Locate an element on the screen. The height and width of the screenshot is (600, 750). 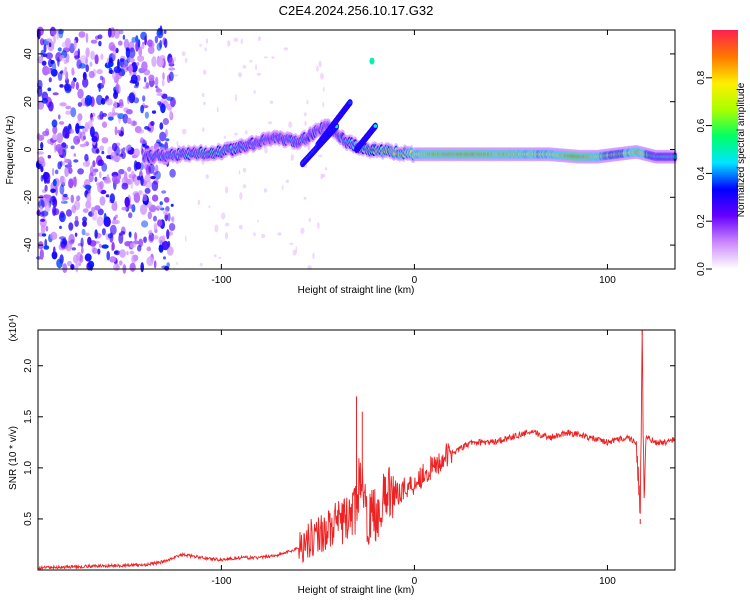
y-tick-label: 1.5 is located at coordinates (28, 416).